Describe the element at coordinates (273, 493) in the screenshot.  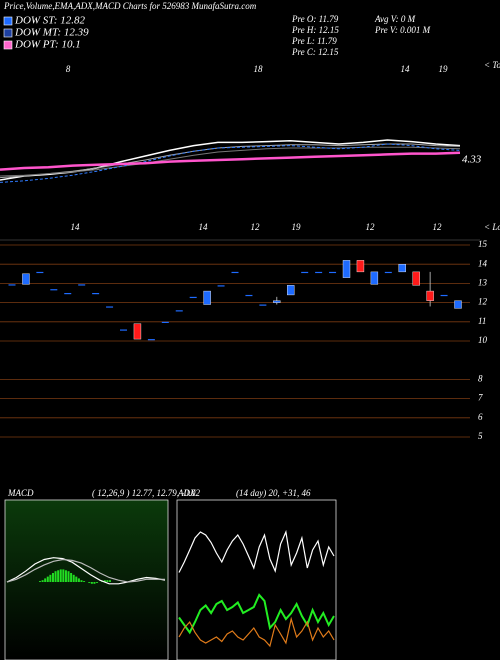
I see `panel-params: (14 day) 20, +31, 46` at that location.